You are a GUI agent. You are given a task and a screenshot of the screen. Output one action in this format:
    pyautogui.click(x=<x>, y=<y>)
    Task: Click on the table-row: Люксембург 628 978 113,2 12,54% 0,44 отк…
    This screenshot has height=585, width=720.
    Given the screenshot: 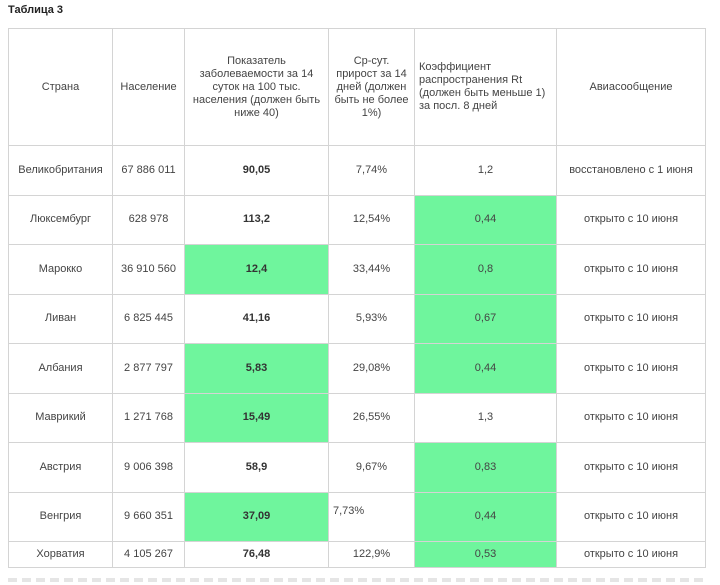 What is the action you would take?
    pyautogui.click(x=357, y=219)
    